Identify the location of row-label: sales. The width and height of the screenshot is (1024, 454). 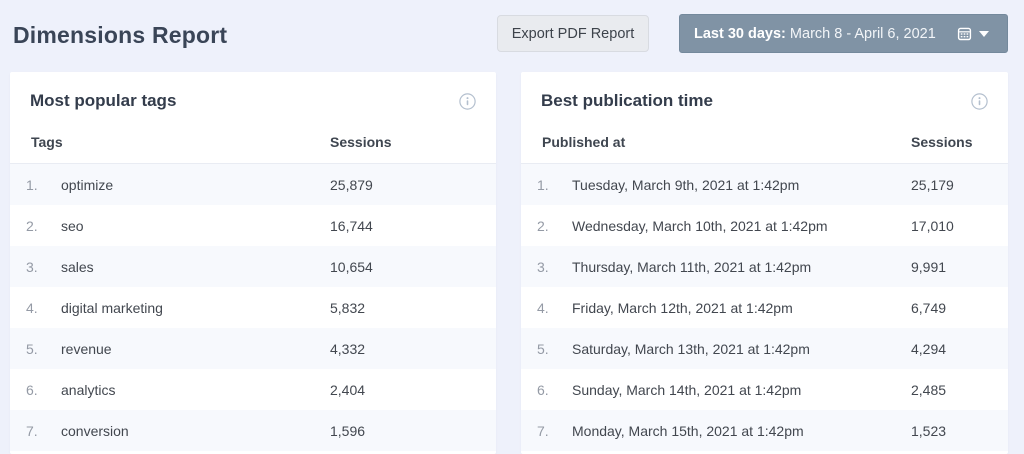
(77, 266).